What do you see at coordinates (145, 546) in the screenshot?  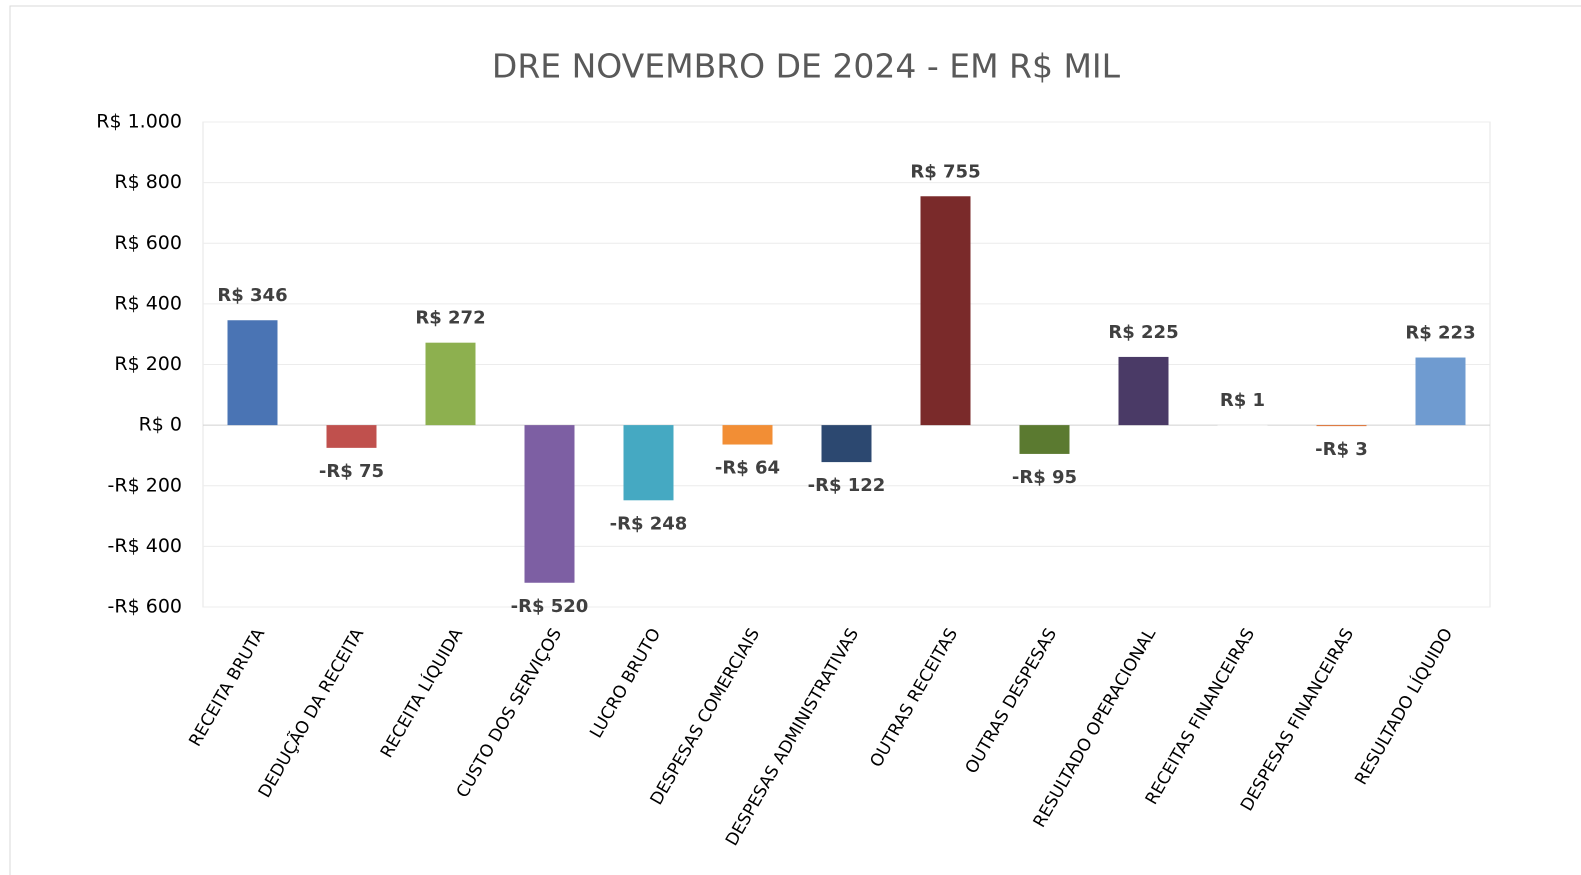 I see `y-tick-label: -R$ 400` at bounding box center [145, 546].